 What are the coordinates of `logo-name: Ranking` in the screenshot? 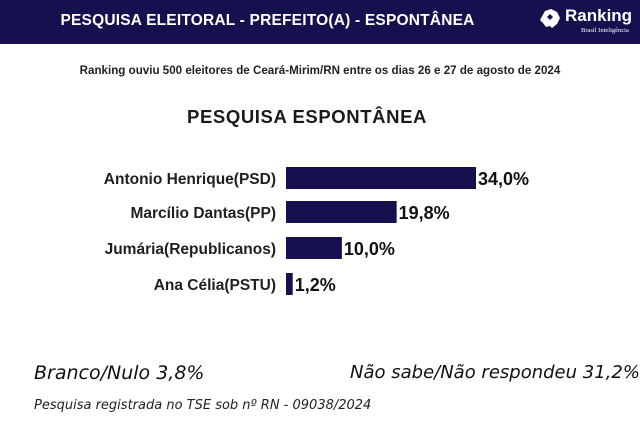 It's located at (599, 15).